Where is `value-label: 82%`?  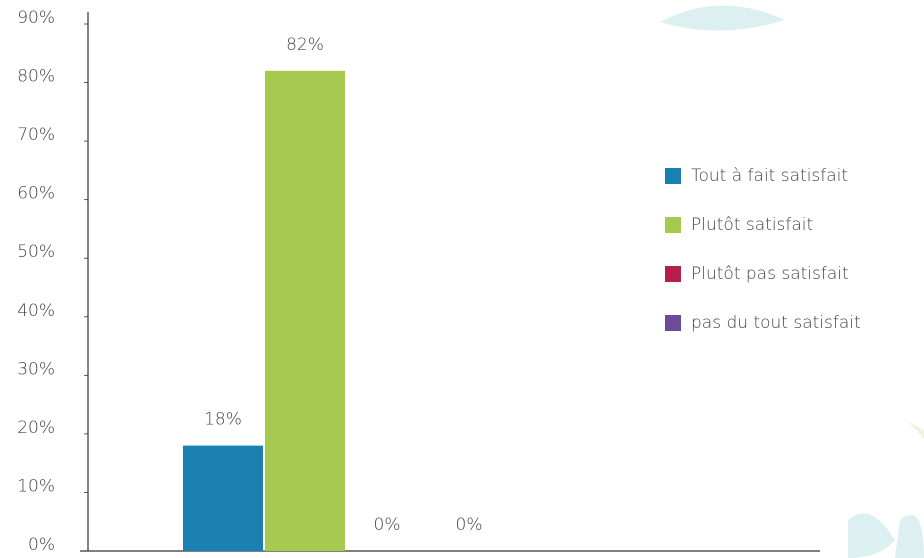
value-label: 82% is located at coordinates (305, 45).